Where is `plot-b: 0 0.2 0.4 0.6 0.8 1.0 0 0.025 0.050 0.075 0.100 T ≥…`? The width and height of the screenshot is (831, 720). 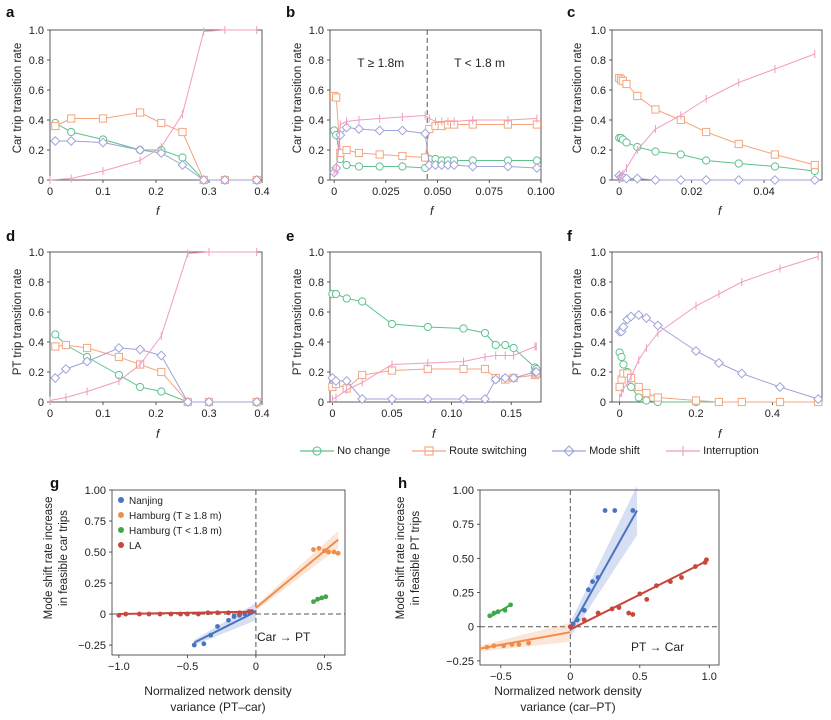 plot-b: 0 0.2 0.4 0.6 0.8 1.0 0 0.025 0.050 0.075 0.100 T ≥… is located at coordinates (432, 111).